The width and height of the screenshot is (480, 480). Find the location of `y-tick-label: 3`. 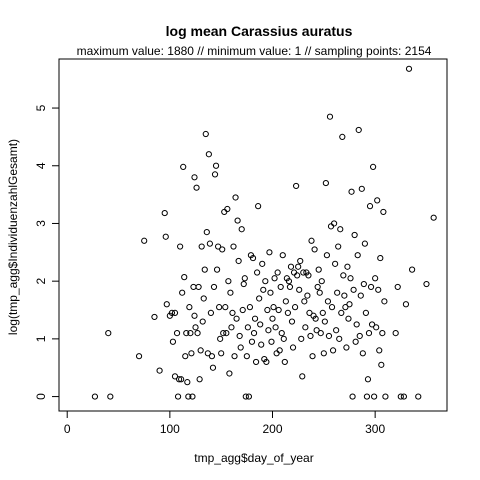

y-tick-label: 3 is located at coordinates (41, 223).